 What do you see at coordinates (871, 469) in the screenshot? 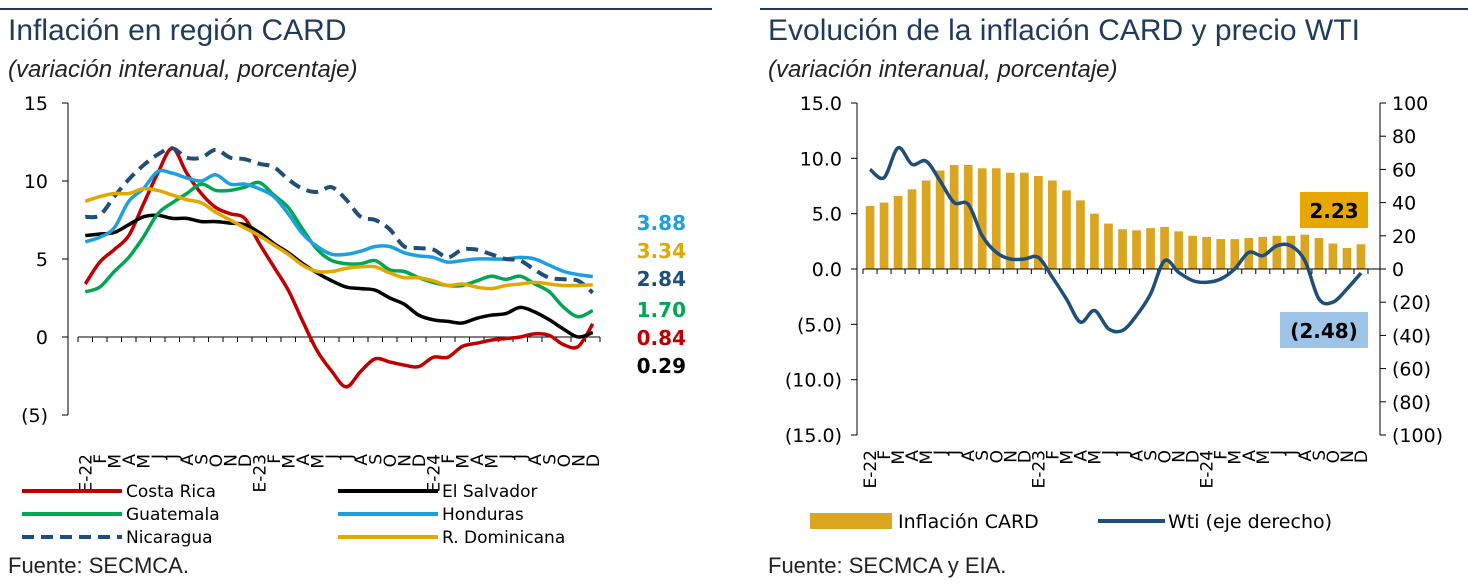
I see `x-tick-label: E-22` at bounding box center [871, 469].